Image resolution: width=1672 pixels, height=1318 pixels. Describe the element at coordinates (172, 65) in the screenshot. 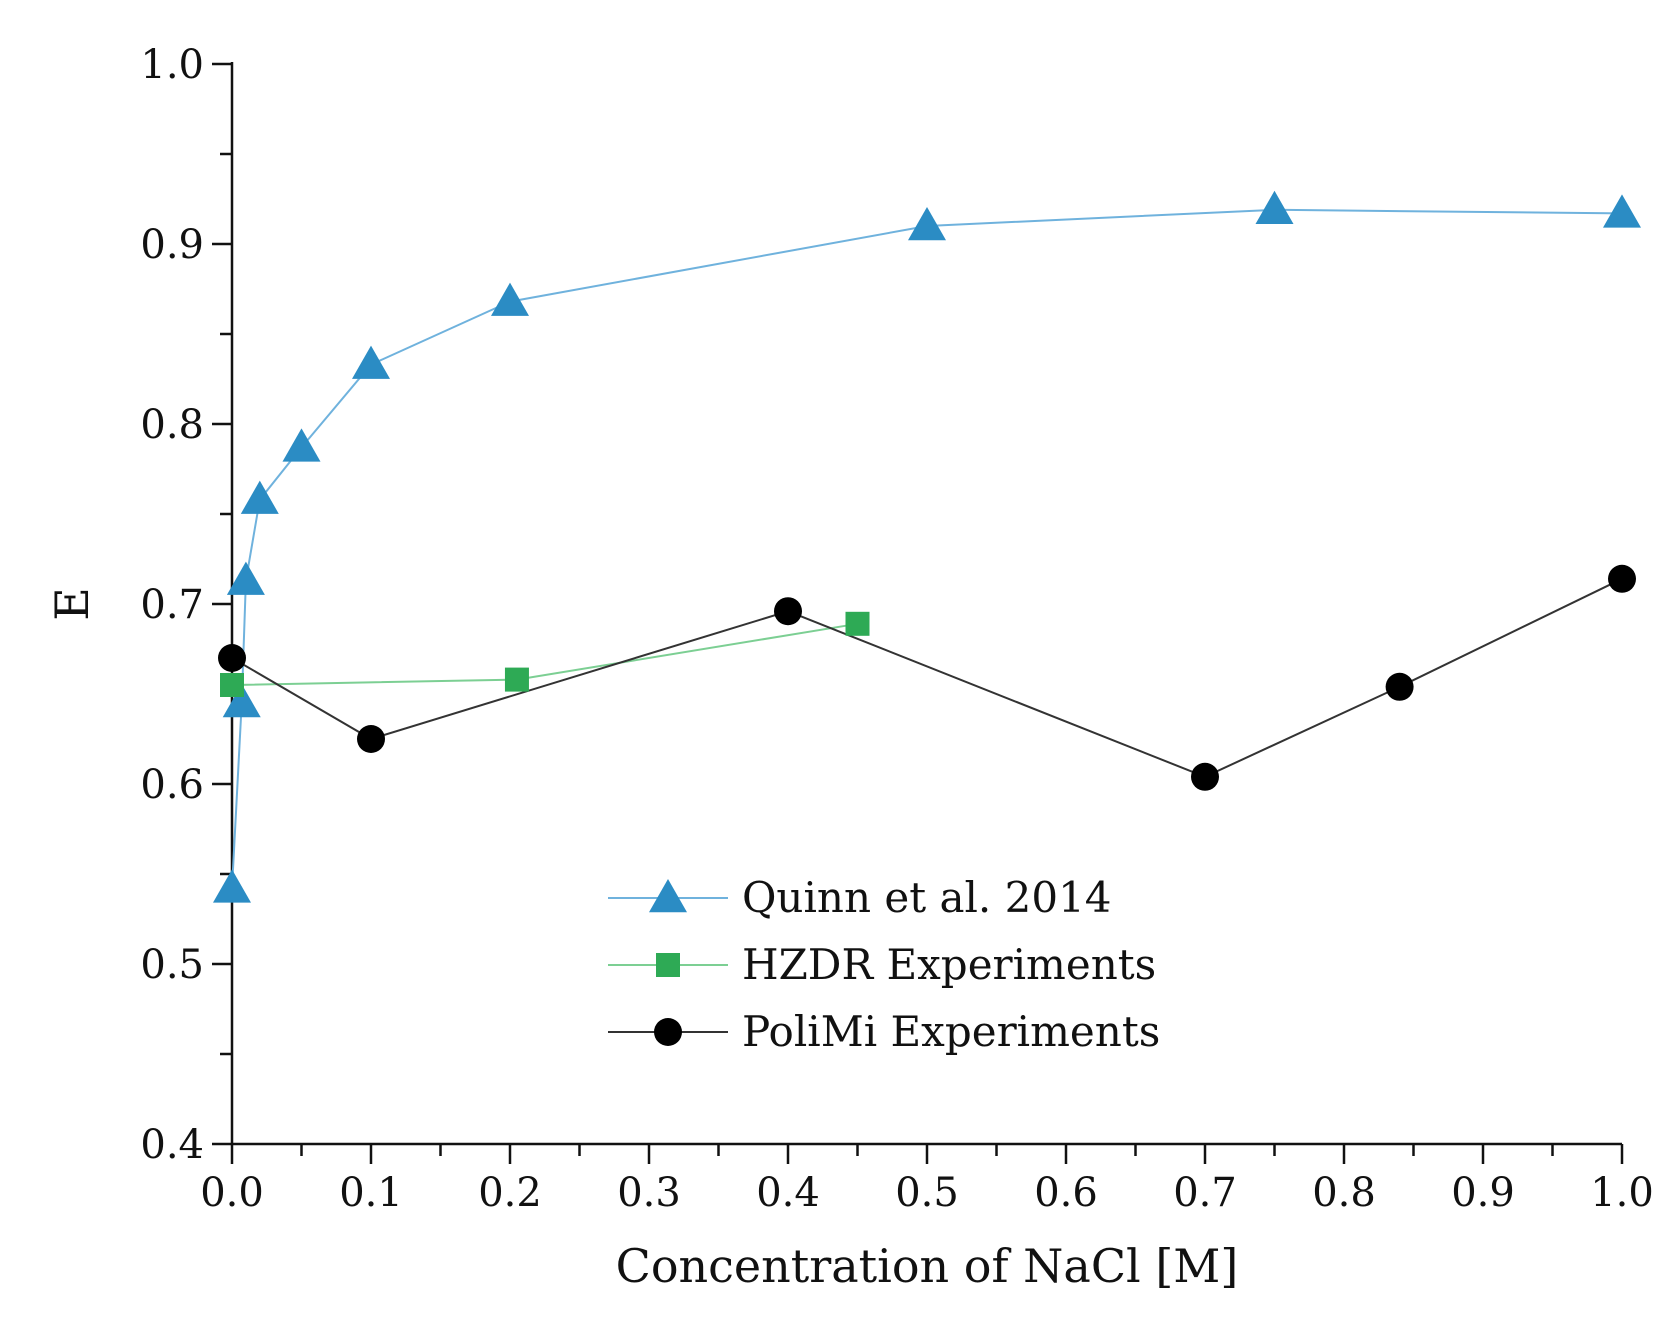

I see `y-tick-label: 1.0` at that location.